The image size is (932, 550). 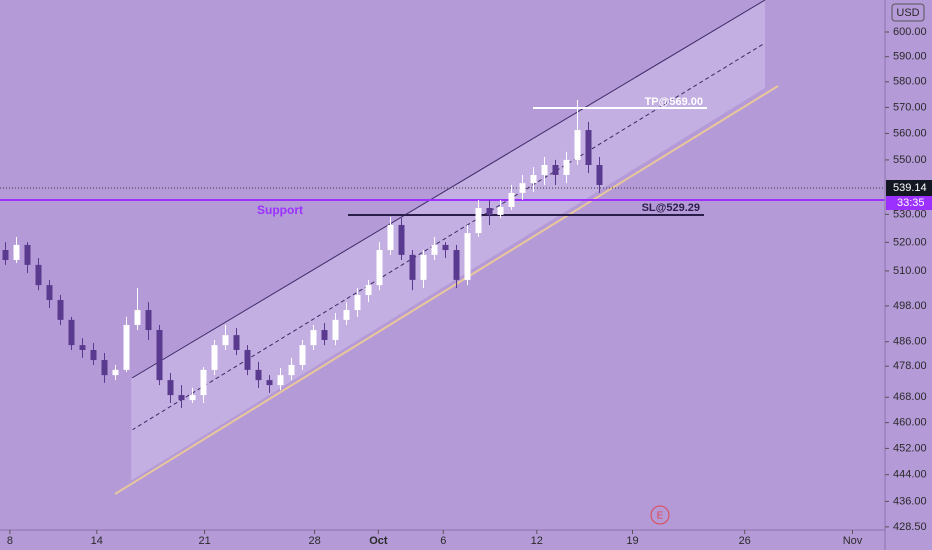 I want to click on sl-label: SL@529.29, so click(x=671, y=208).